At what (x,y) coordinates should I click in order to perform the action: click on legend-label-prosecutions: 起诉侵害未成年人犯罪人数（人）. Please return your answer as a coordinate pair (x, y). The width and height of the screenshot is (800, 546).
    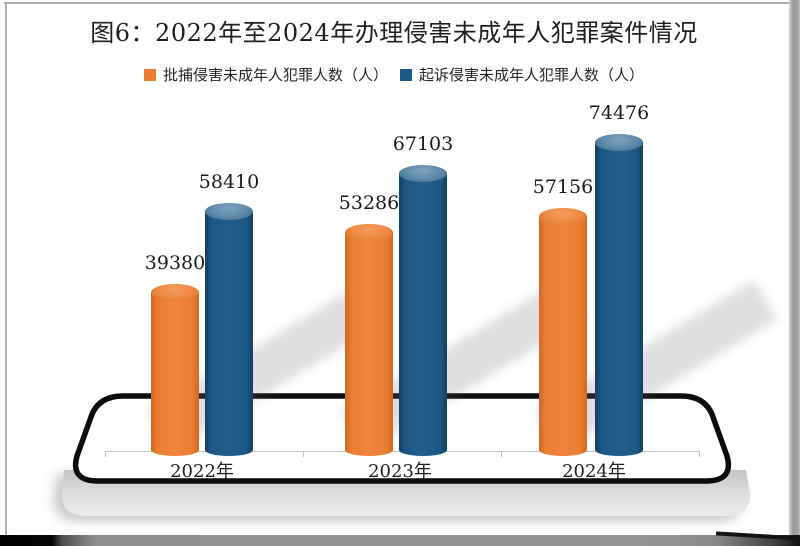
    Looking at the image, I should click on (532, 75).